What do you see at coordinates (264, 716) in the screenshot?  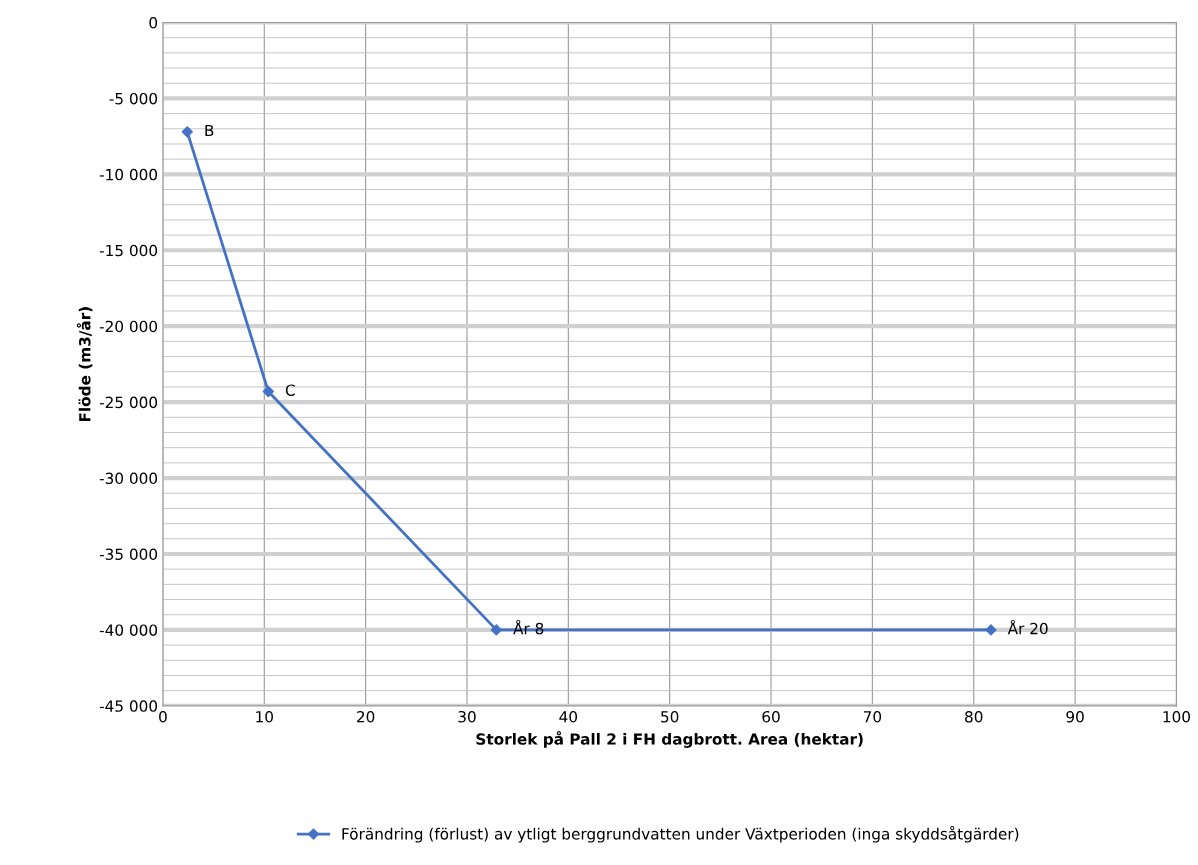 I see `x-tick-label: 10` at bounding box center [264, 716].